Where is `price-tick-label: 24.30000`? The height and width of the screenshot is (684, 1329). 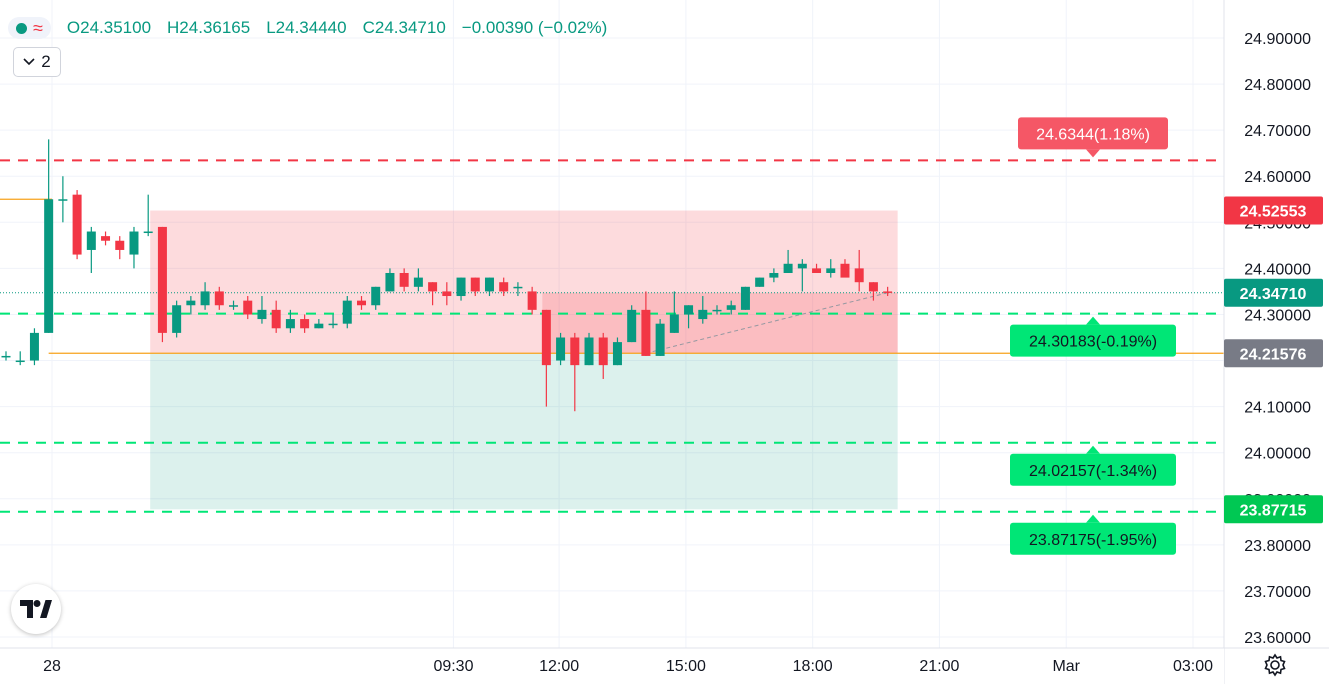 price-tick-label: 24.30000 is located at coordinates (1277, 315).